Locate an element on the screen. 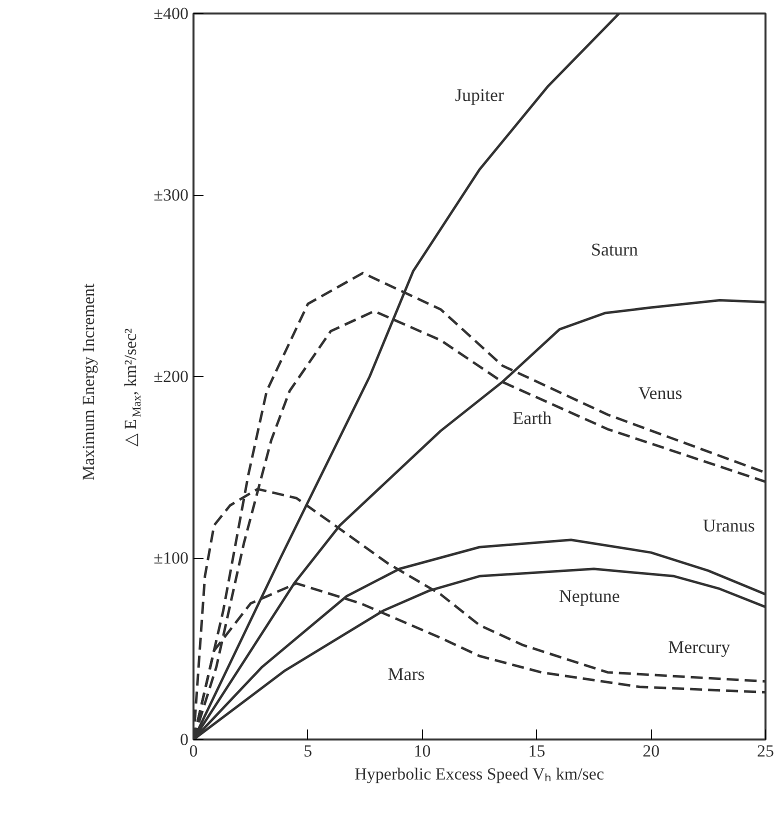 Image resolution: width=776 pixels, height=822 pixels. x-tick-label: 20 is located at coordinates (651, 751).